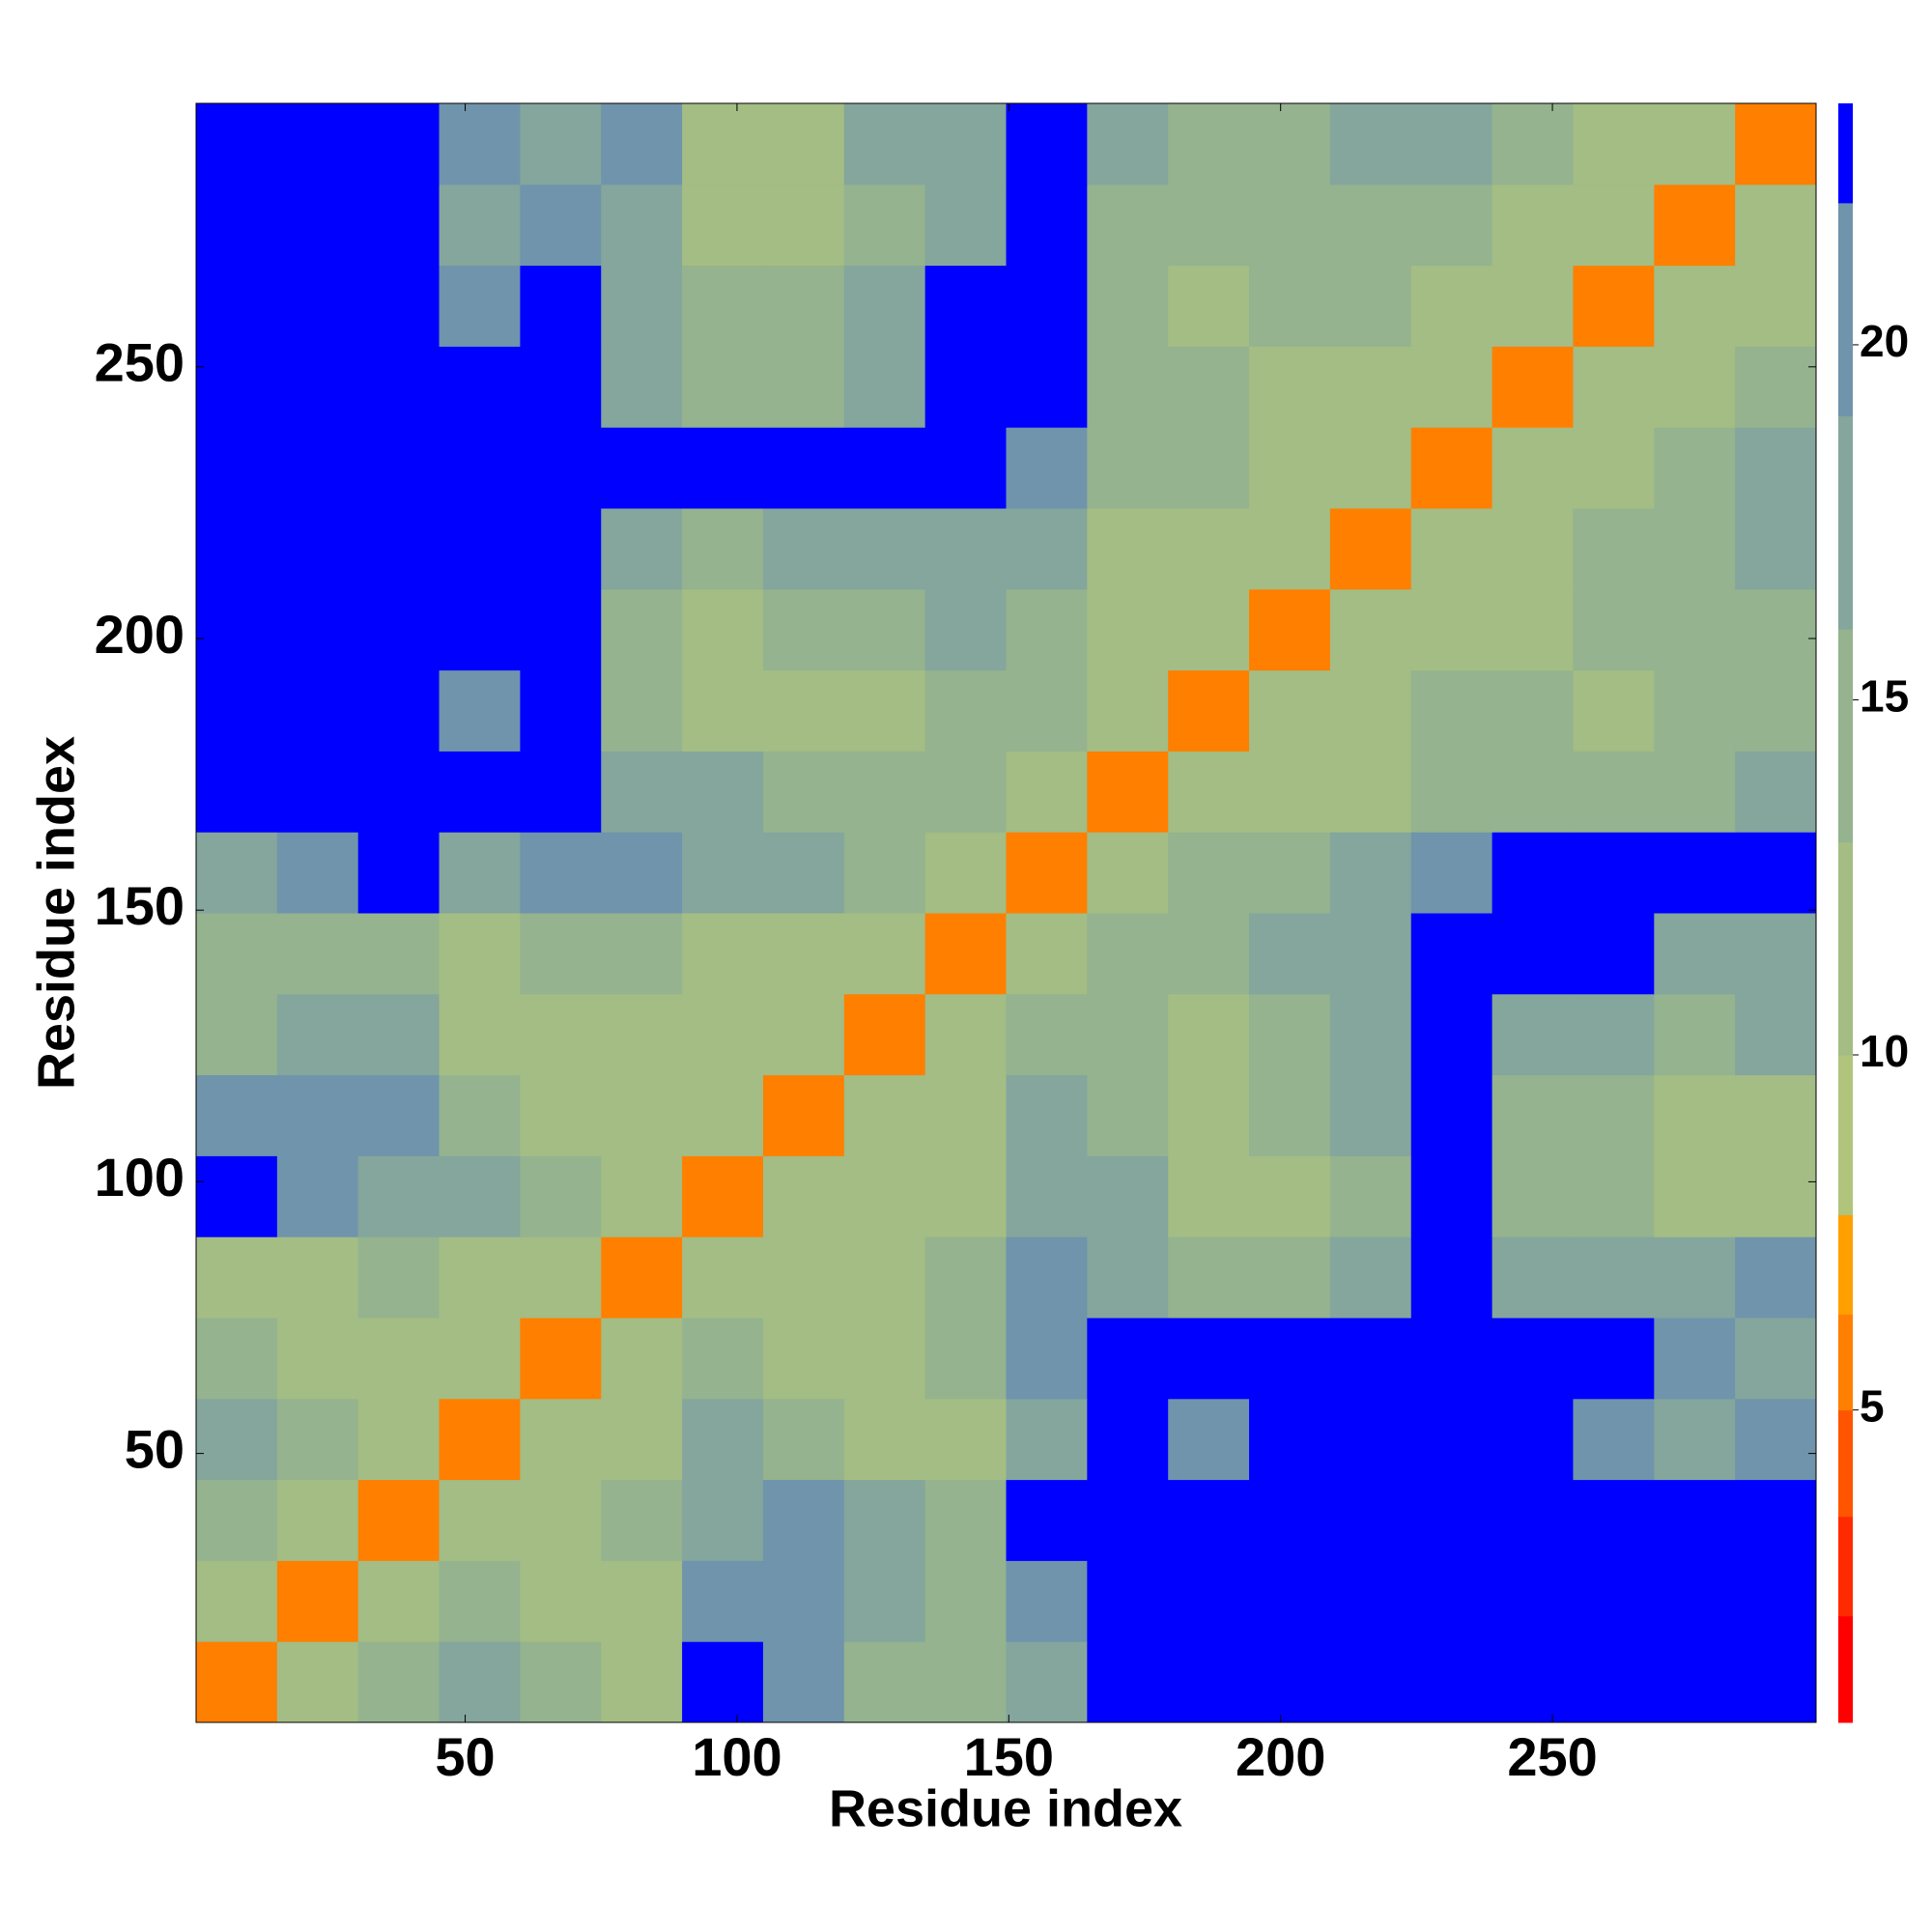 The image size is (1932, 1932). Describe the element at coordinates (1009, 1756) in the screenshot. I see `x-tick-label: 150` at that location.